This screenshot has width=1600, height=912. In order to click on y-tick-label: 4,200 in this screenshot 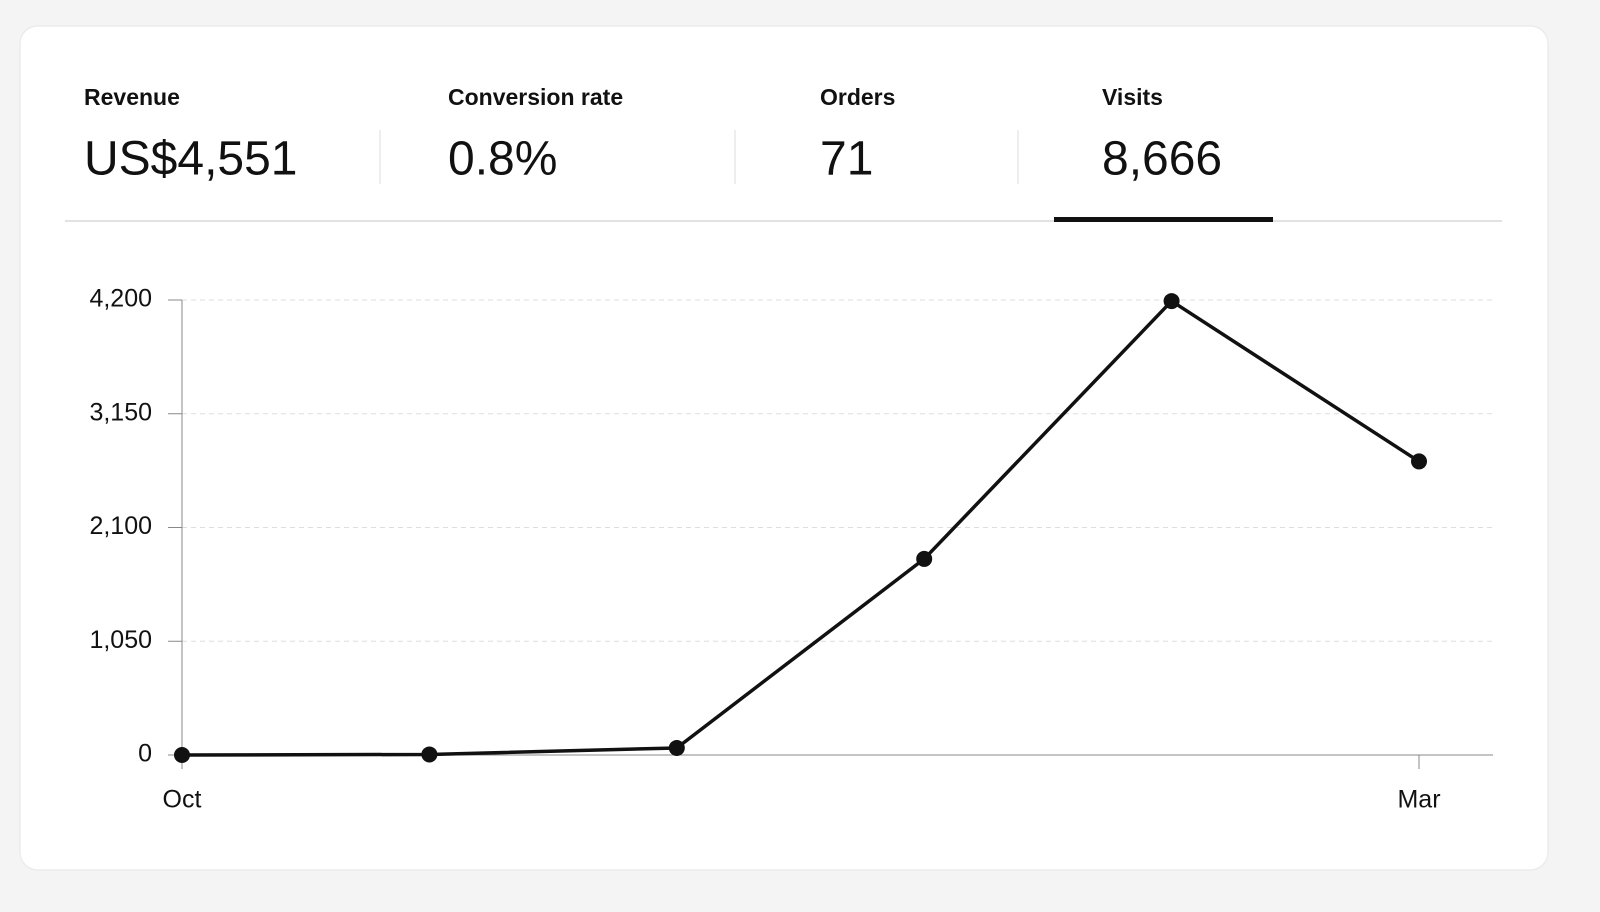, I will do `click(120, 299)`.